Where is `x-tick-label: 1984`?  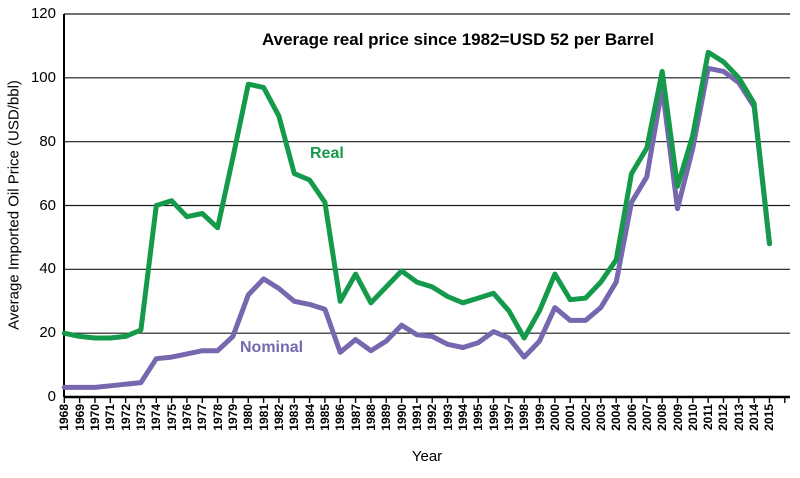
x-tick-label: 1984 is located at coordinates (309, 417).